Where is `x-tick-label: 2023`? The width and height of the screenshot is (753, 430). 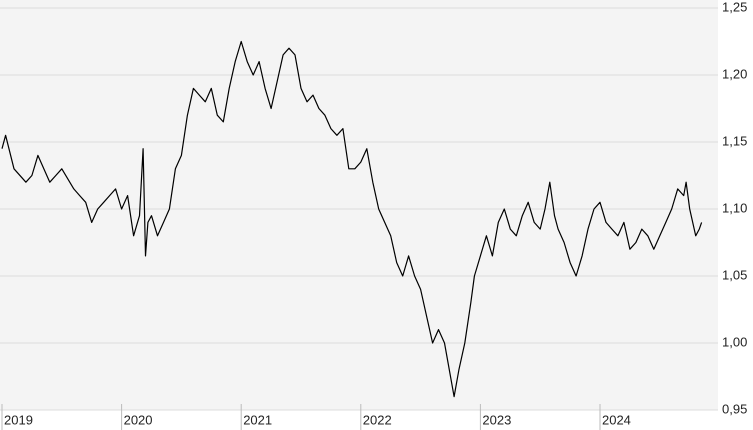 x-tick-label: 2023 is located at coordinates (496, 419).